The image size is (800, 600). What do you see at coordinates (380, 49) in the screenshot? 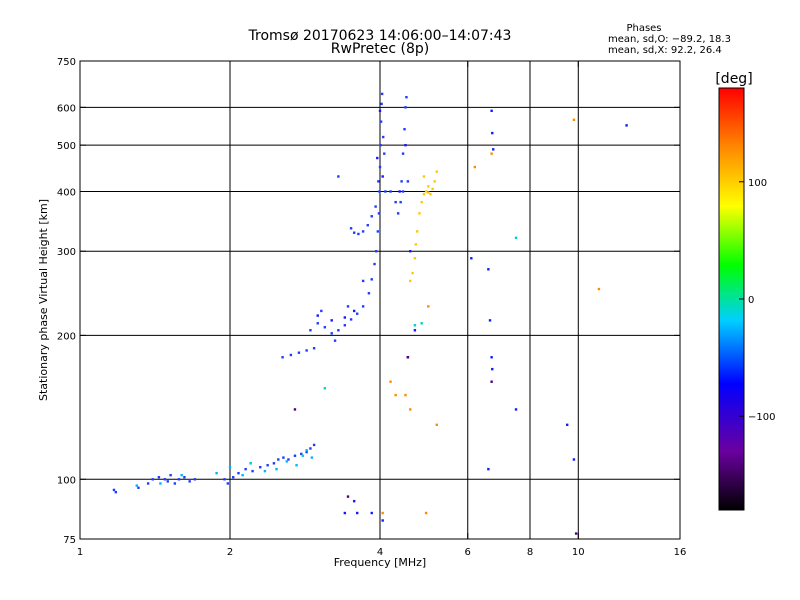
I see `chart-subtitle: RwPretec (8p)` at bounding box center [380, 49].